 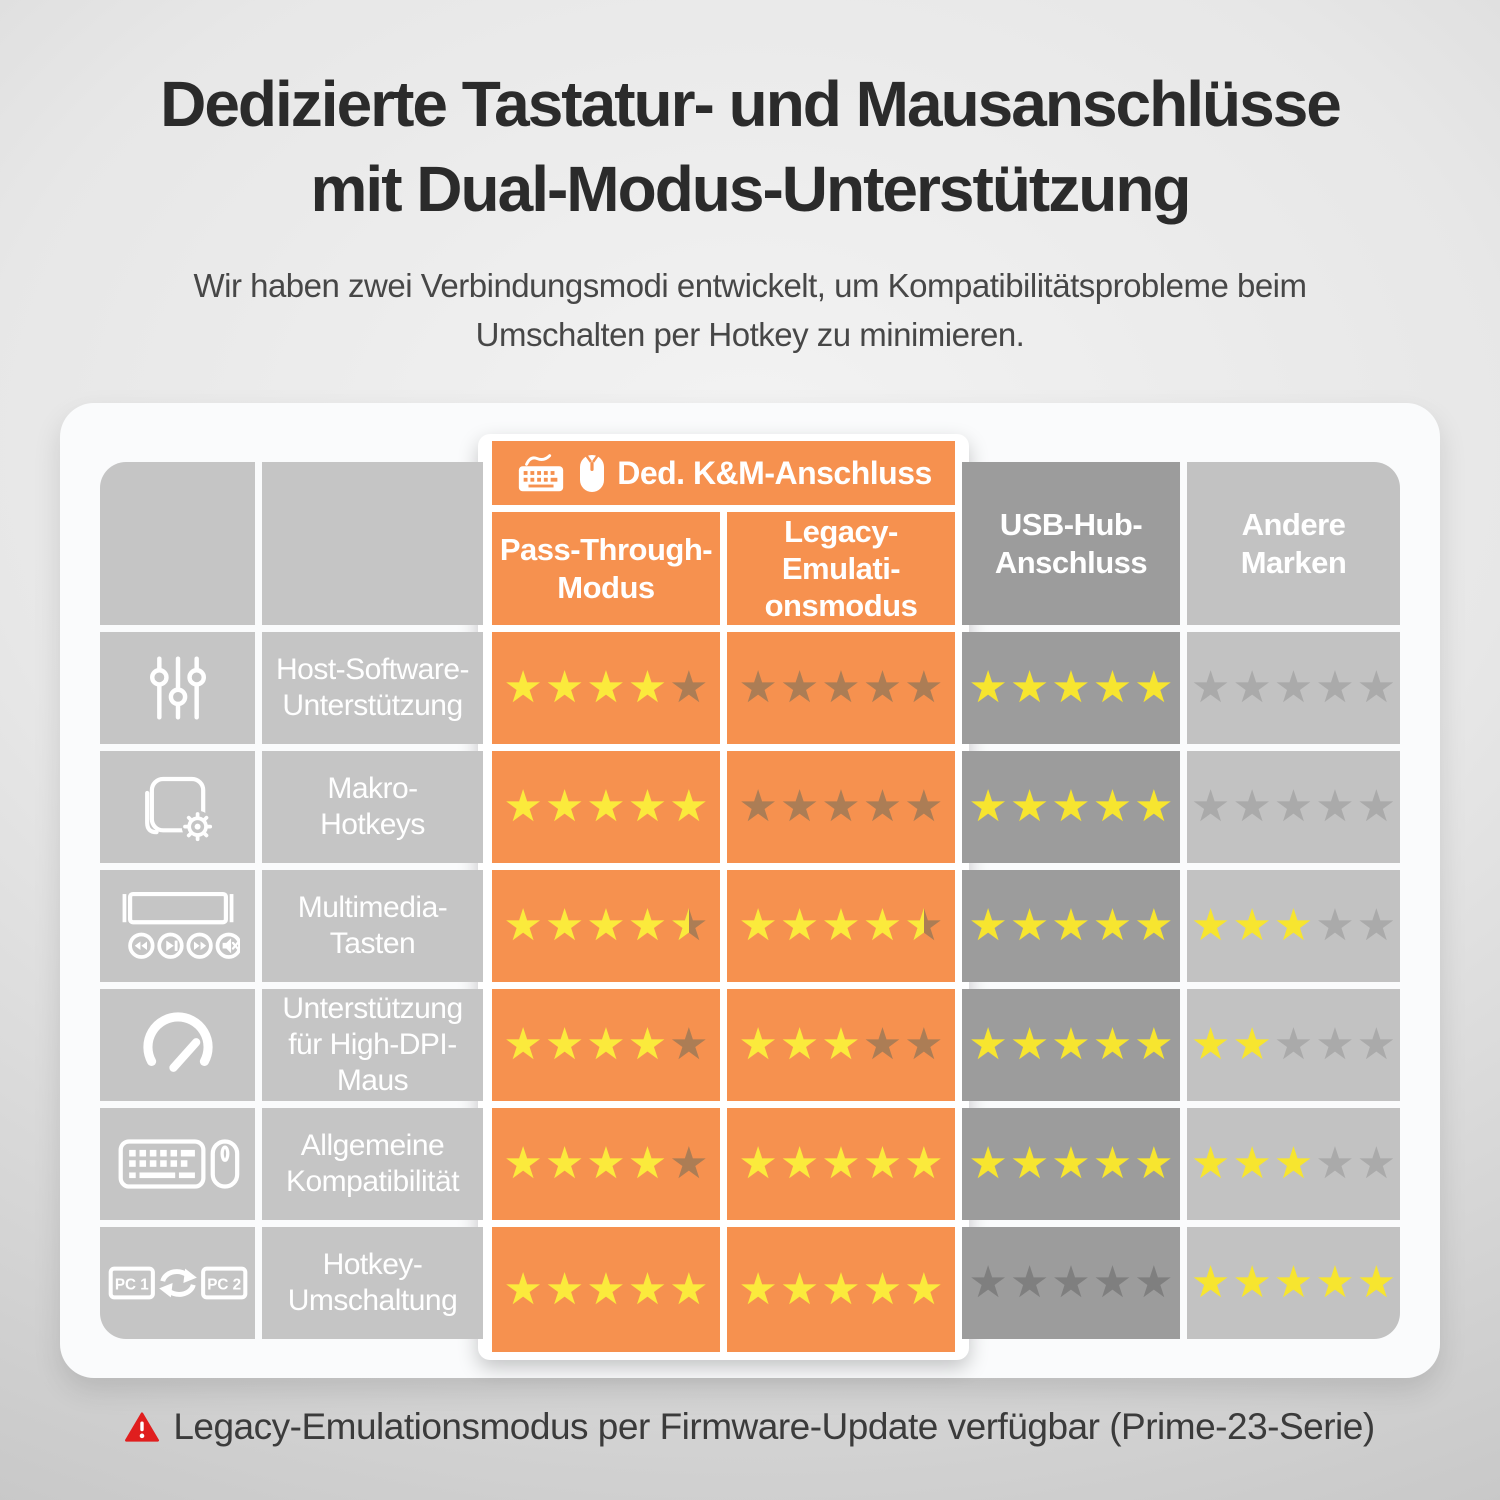 What do you see at coordinates (723, 473) in the screenshot?
I see `km-group-header: Ded. K&M-Anschluss` at bounding box center [723, 473].